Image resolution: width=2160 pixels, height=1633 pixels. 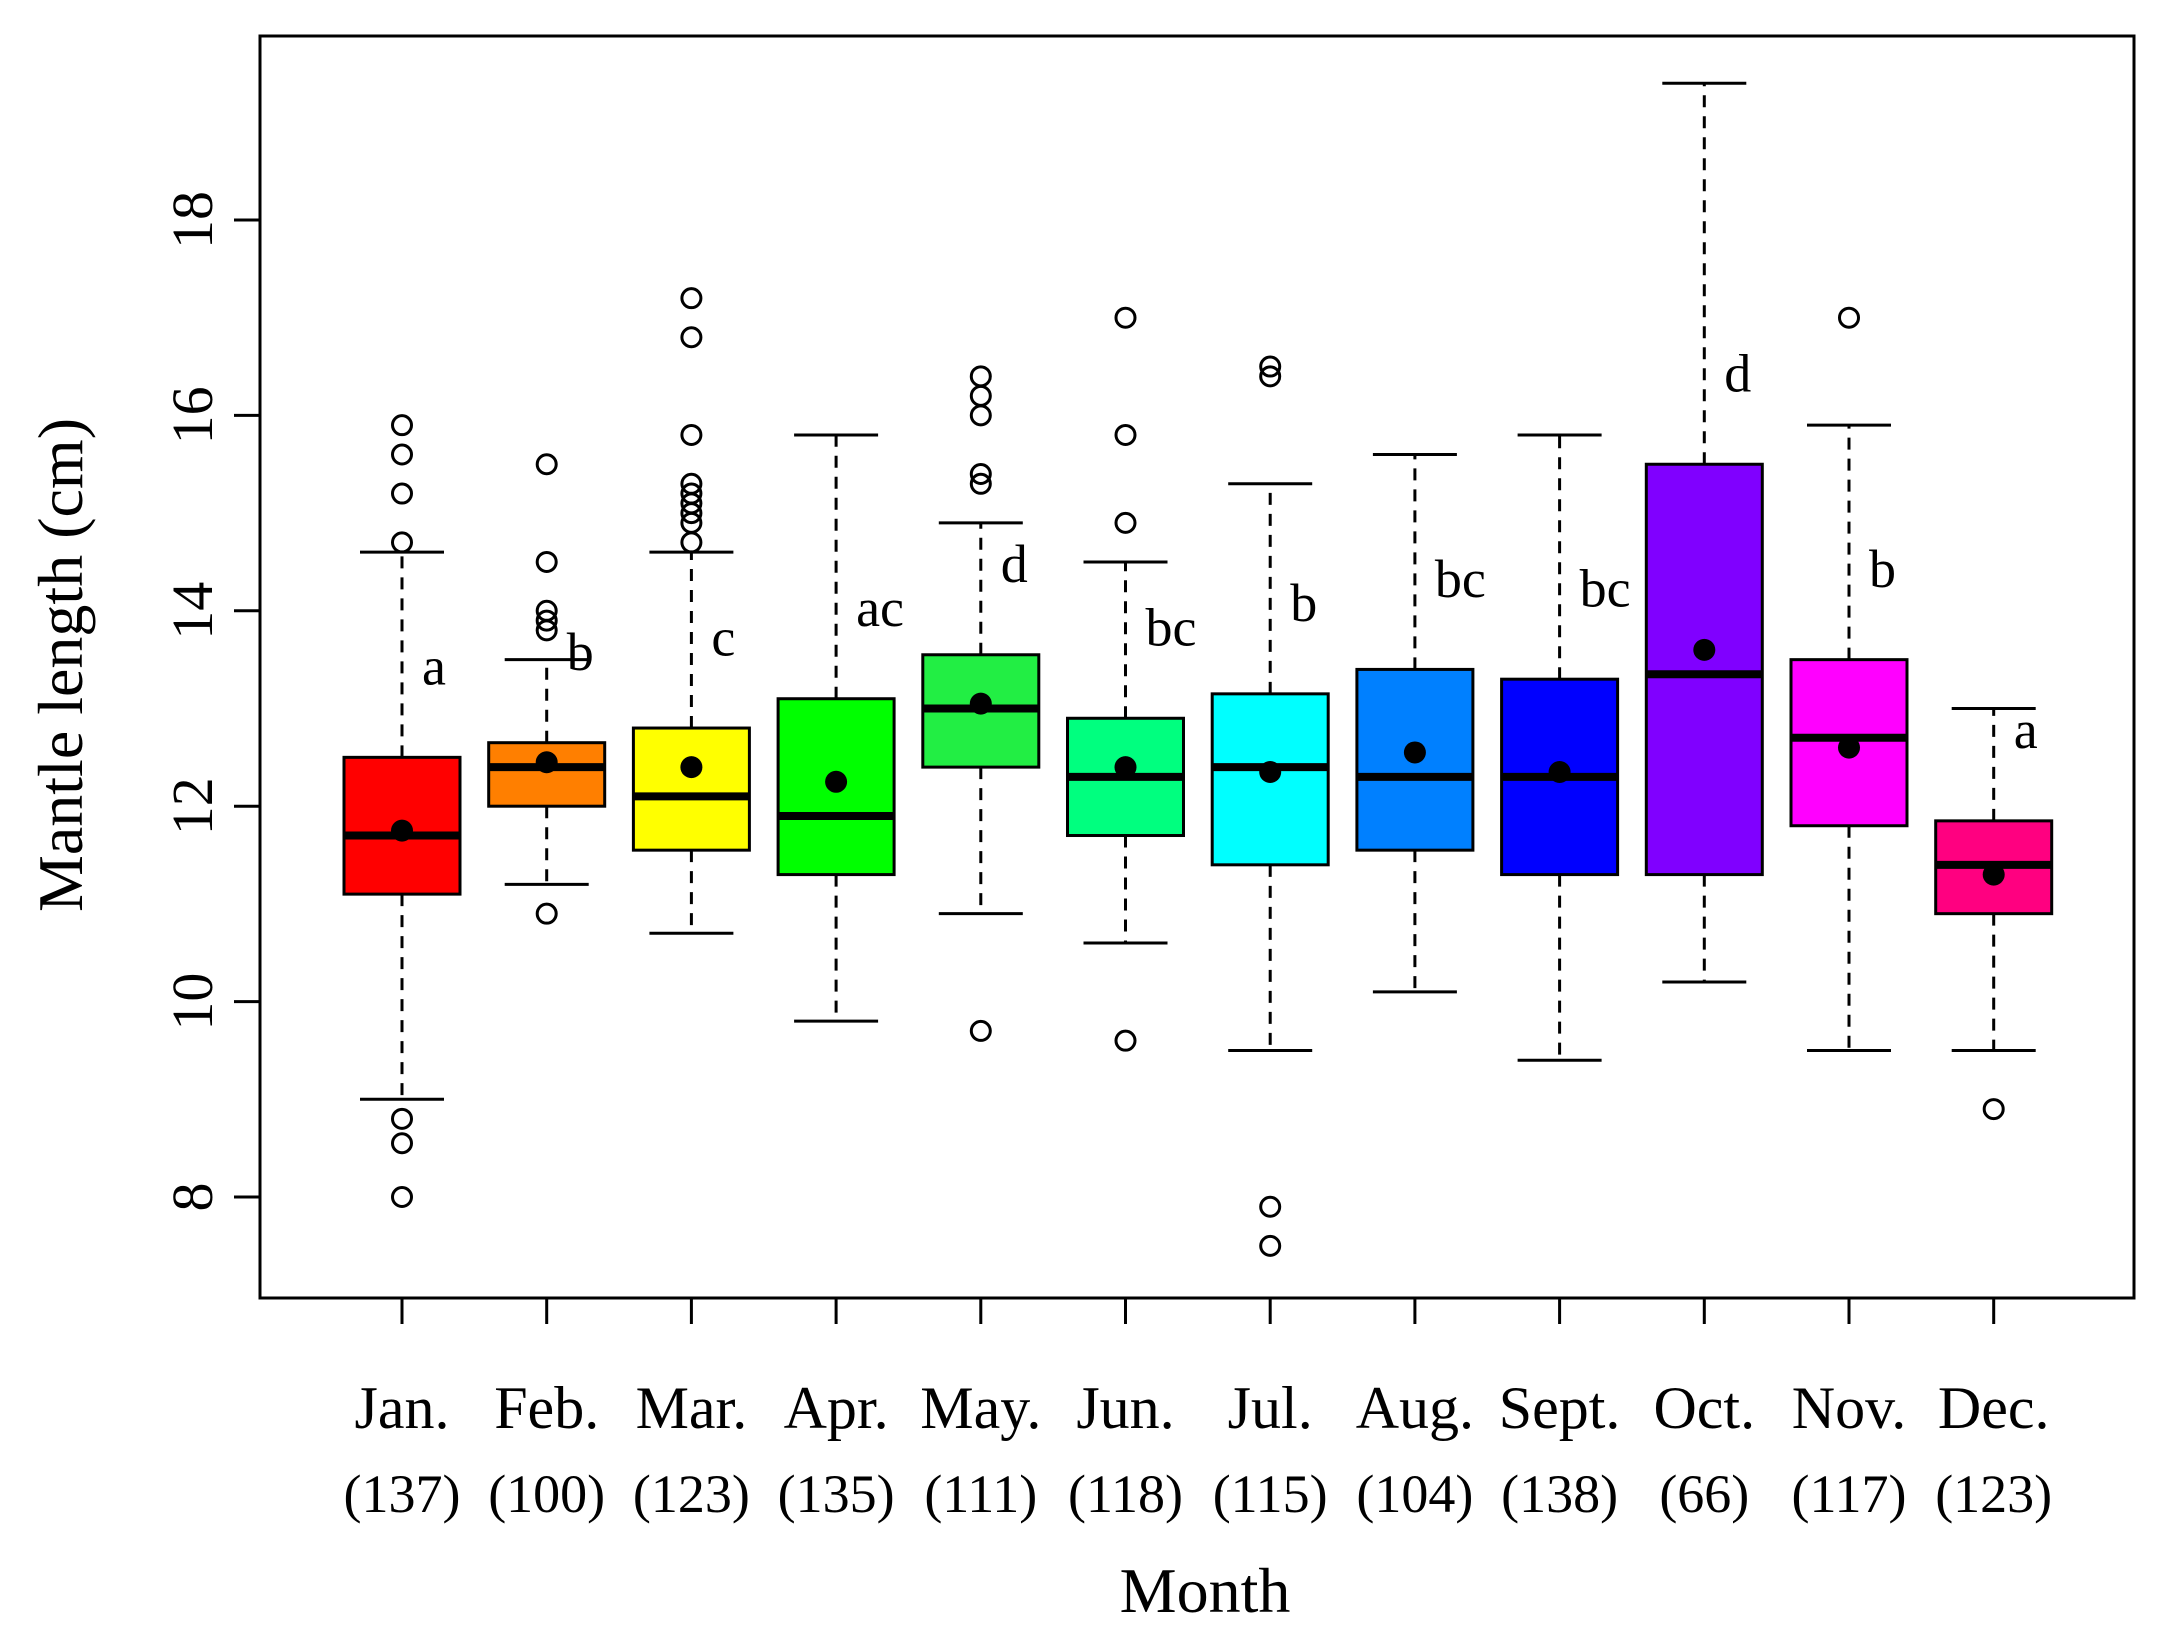 I want to click on x-tick-label: Aug., so click(x=1415, y=1408).